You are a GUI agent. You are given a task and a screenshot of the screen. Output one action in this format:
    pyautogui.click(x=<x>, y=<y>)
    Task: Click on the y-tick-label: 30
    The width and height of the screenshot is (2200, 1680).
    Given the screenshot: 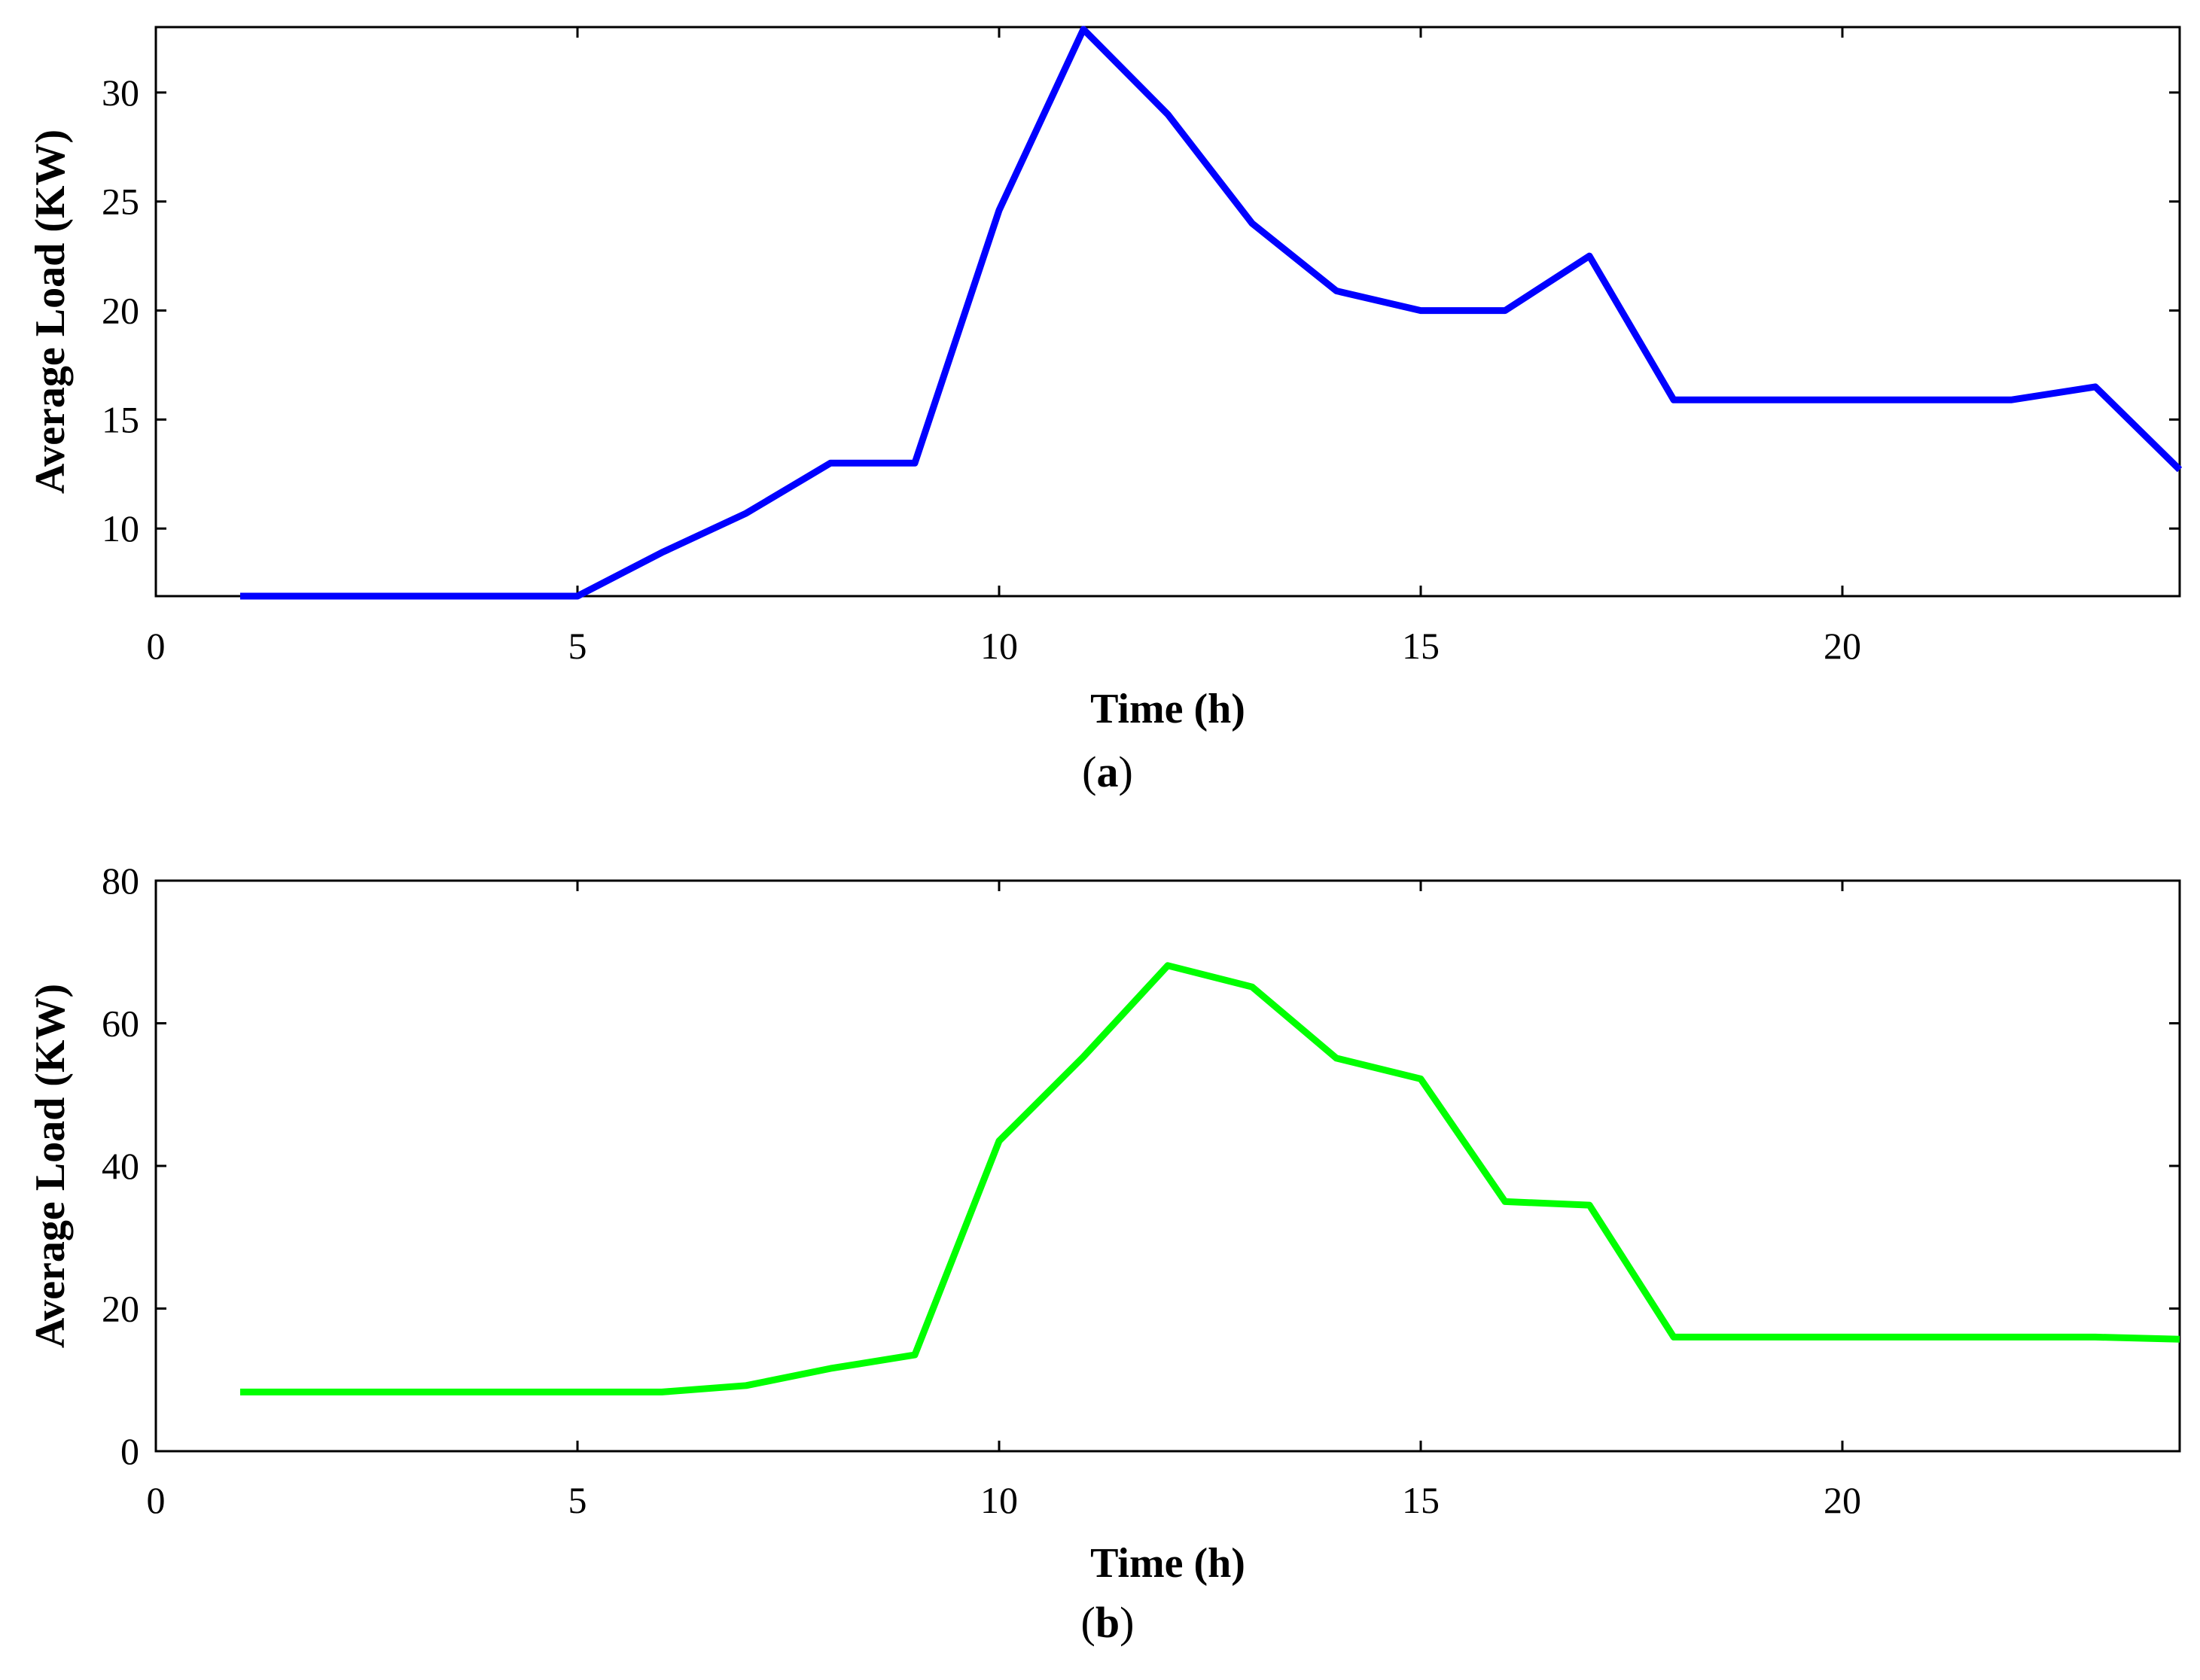 What is the action you would take?
    pyautogui.click(x=120, y=93)
    